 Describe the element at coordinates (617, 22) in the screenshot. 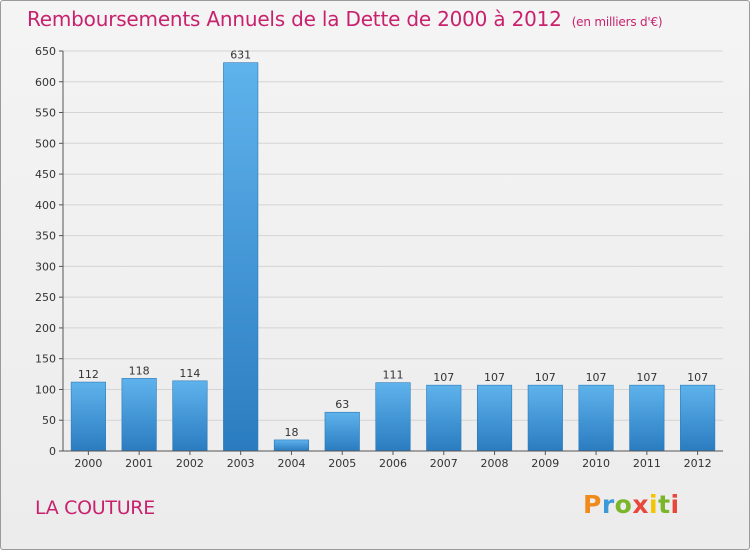

I see `chart-subtitle: (en milliers d'€)` at that location.